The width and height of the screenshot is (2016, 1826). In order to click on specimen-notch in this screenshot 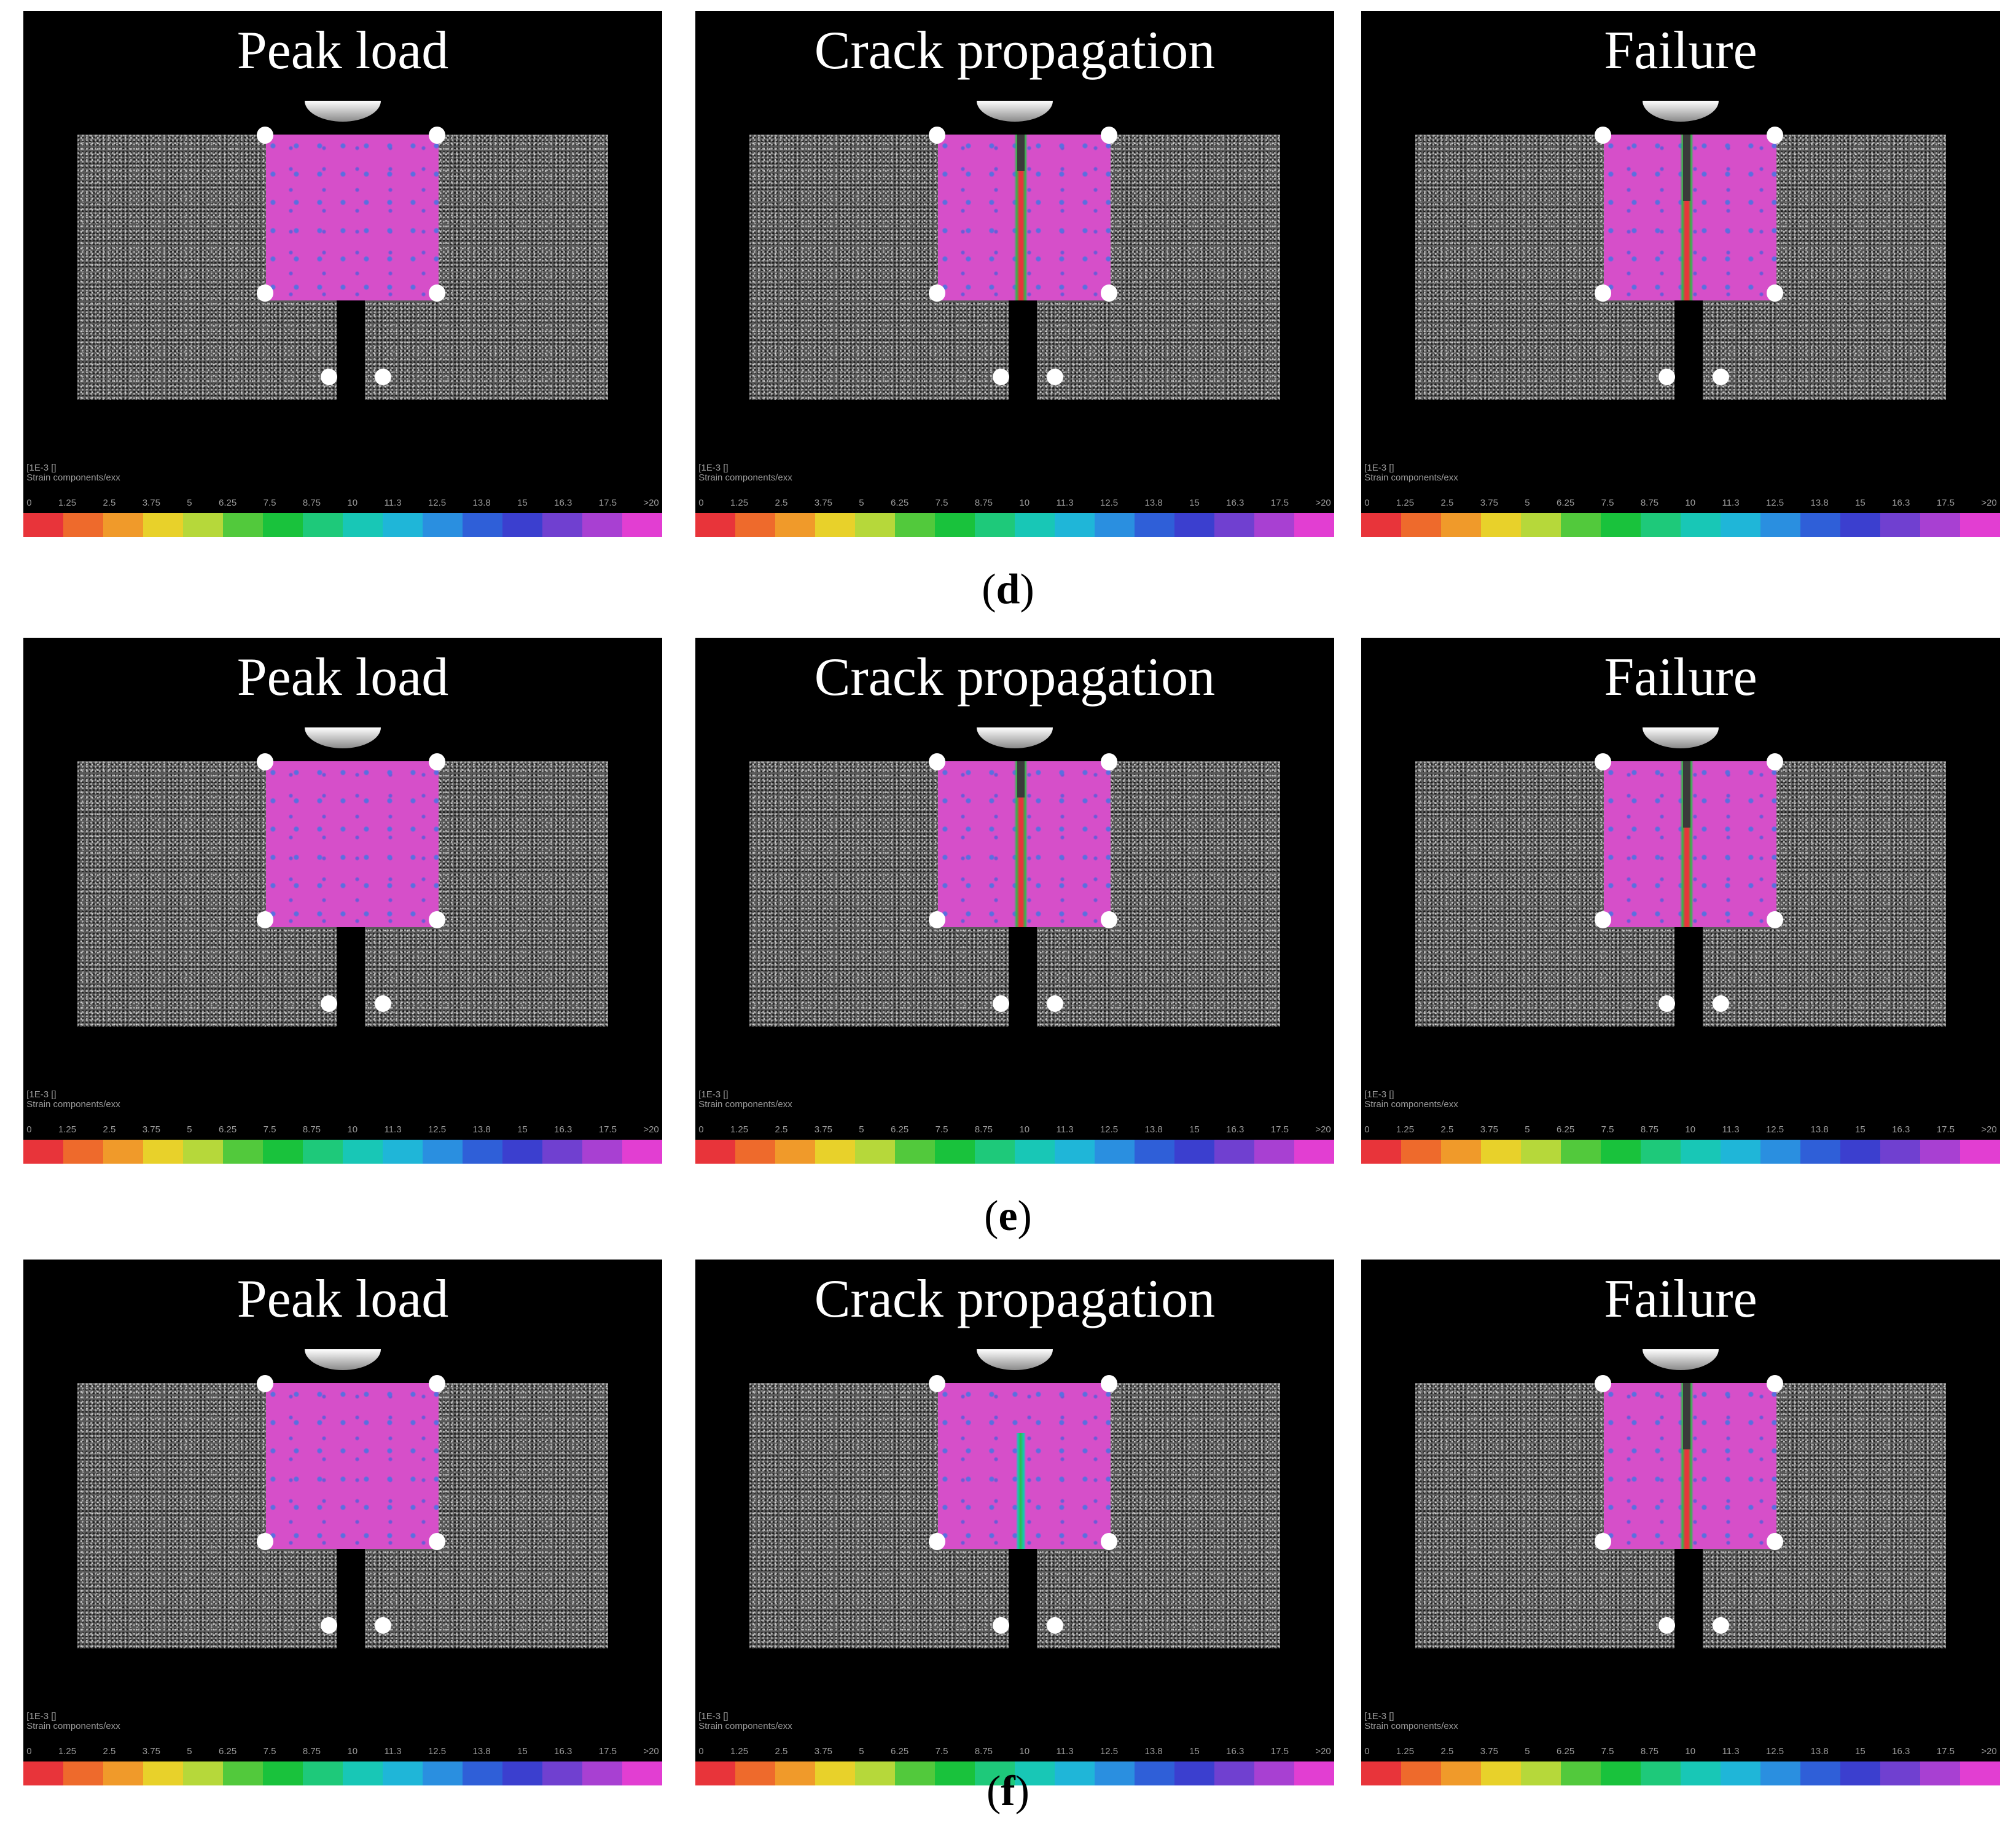, I will do `click(1023, 351)`.